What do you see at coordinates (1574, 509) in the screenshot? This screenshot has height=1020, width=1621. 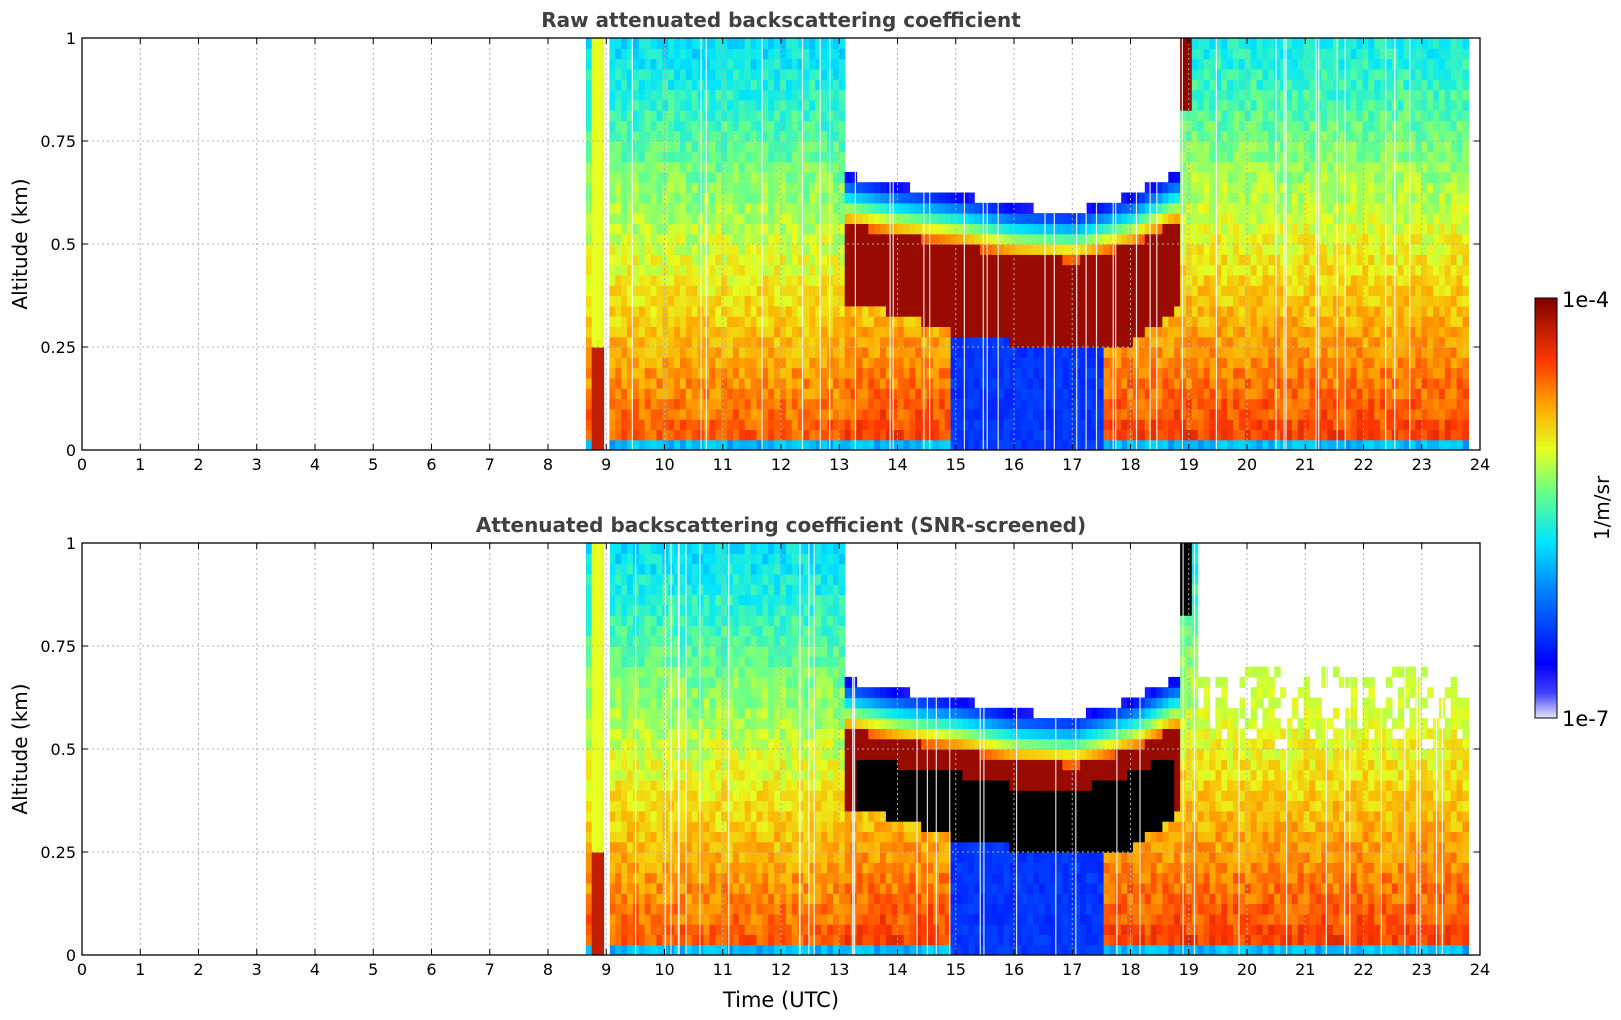 I see `colorbar: 1e-4 1e-7 1/m/sr` at bounding box center [1574, 509].